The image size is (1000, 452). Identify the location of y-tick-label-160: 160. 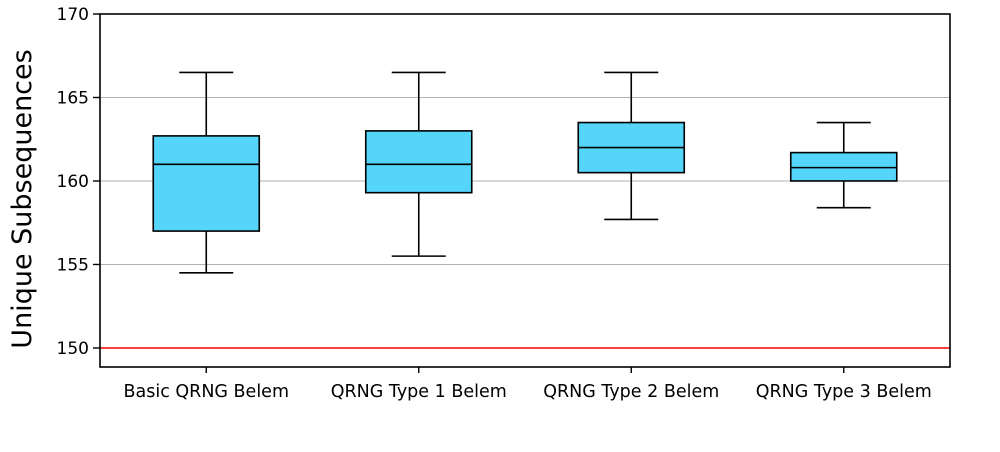
(73, 182).